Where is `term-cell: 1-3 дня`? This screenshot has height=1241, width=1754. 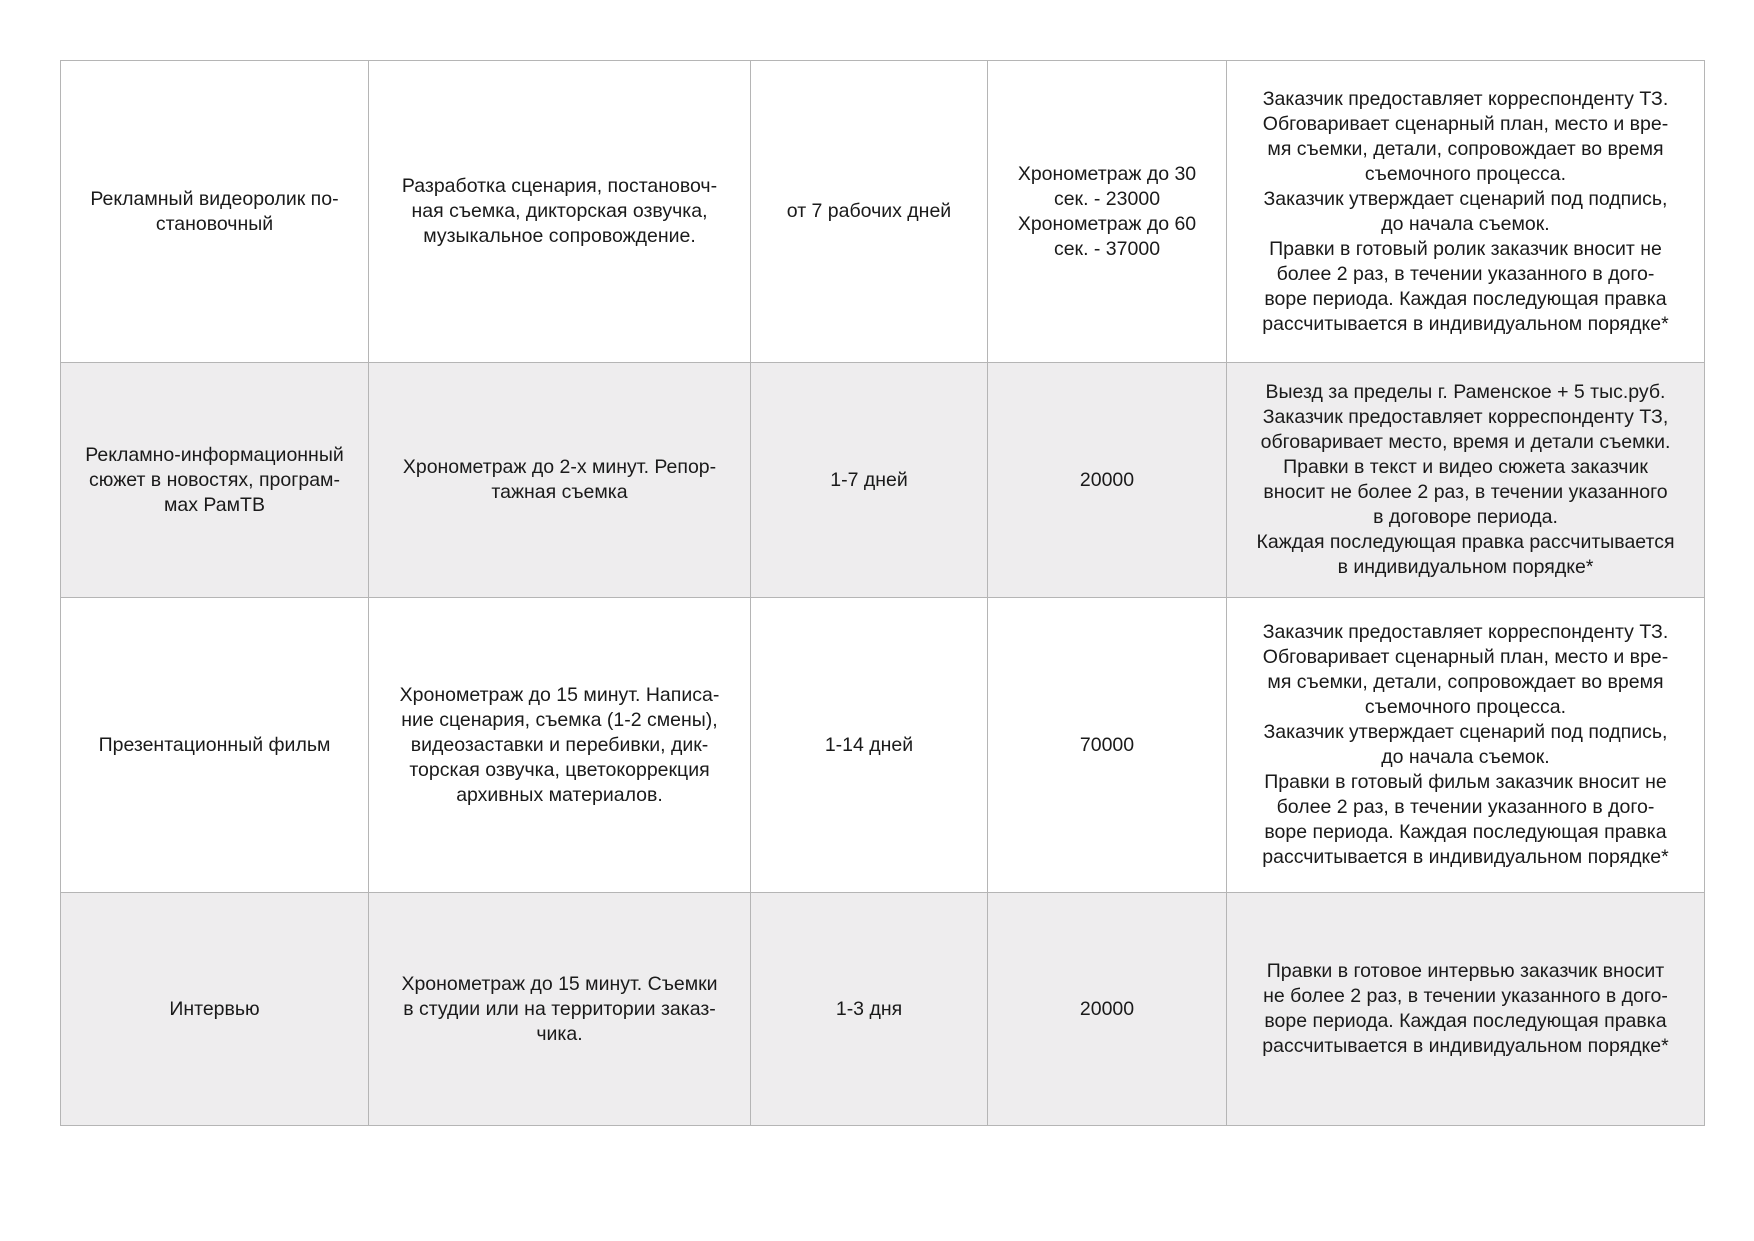 term-cell: 1-3 дня is located at coordinates (869, 1009).